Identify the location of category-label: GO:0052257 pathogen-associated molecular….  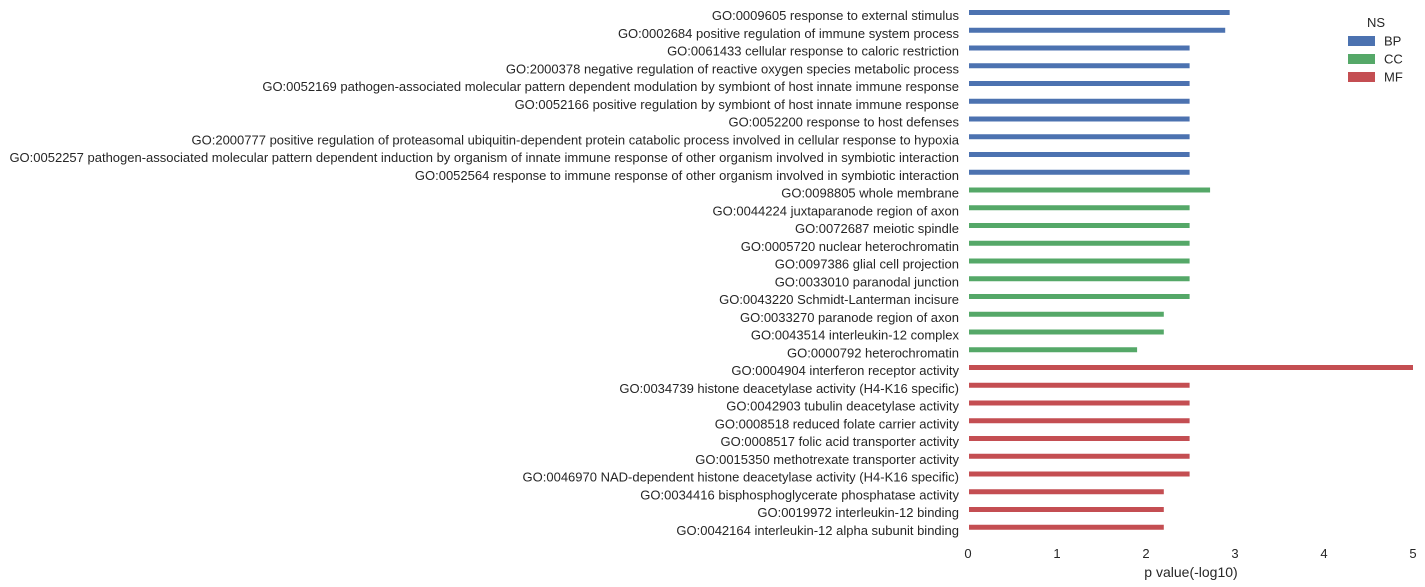
(484, 157).